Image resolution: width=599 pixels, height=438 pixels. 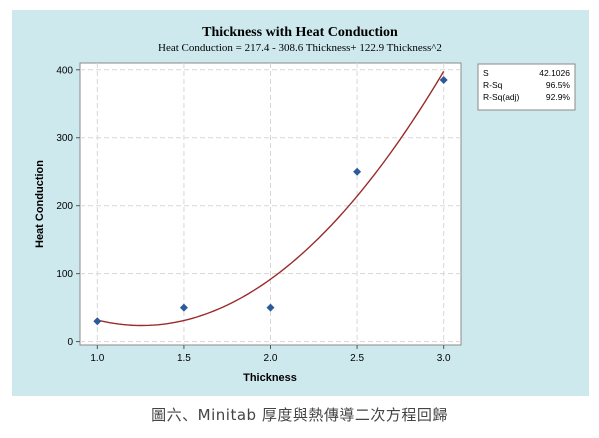 I want to click on y-tick-label: 300, so click(x=64, y=138).